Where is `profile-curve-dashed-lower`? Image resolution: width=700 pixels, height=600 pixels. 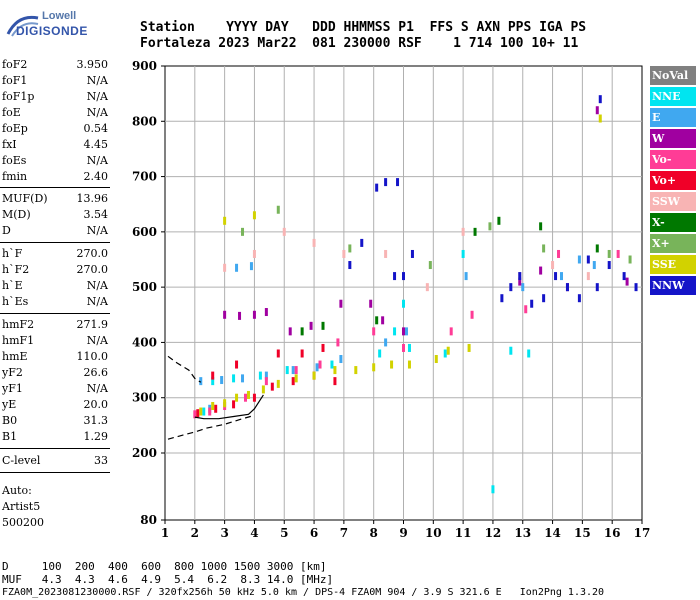 profile-curve-dashed-lower is located at coordinates (211, 427).